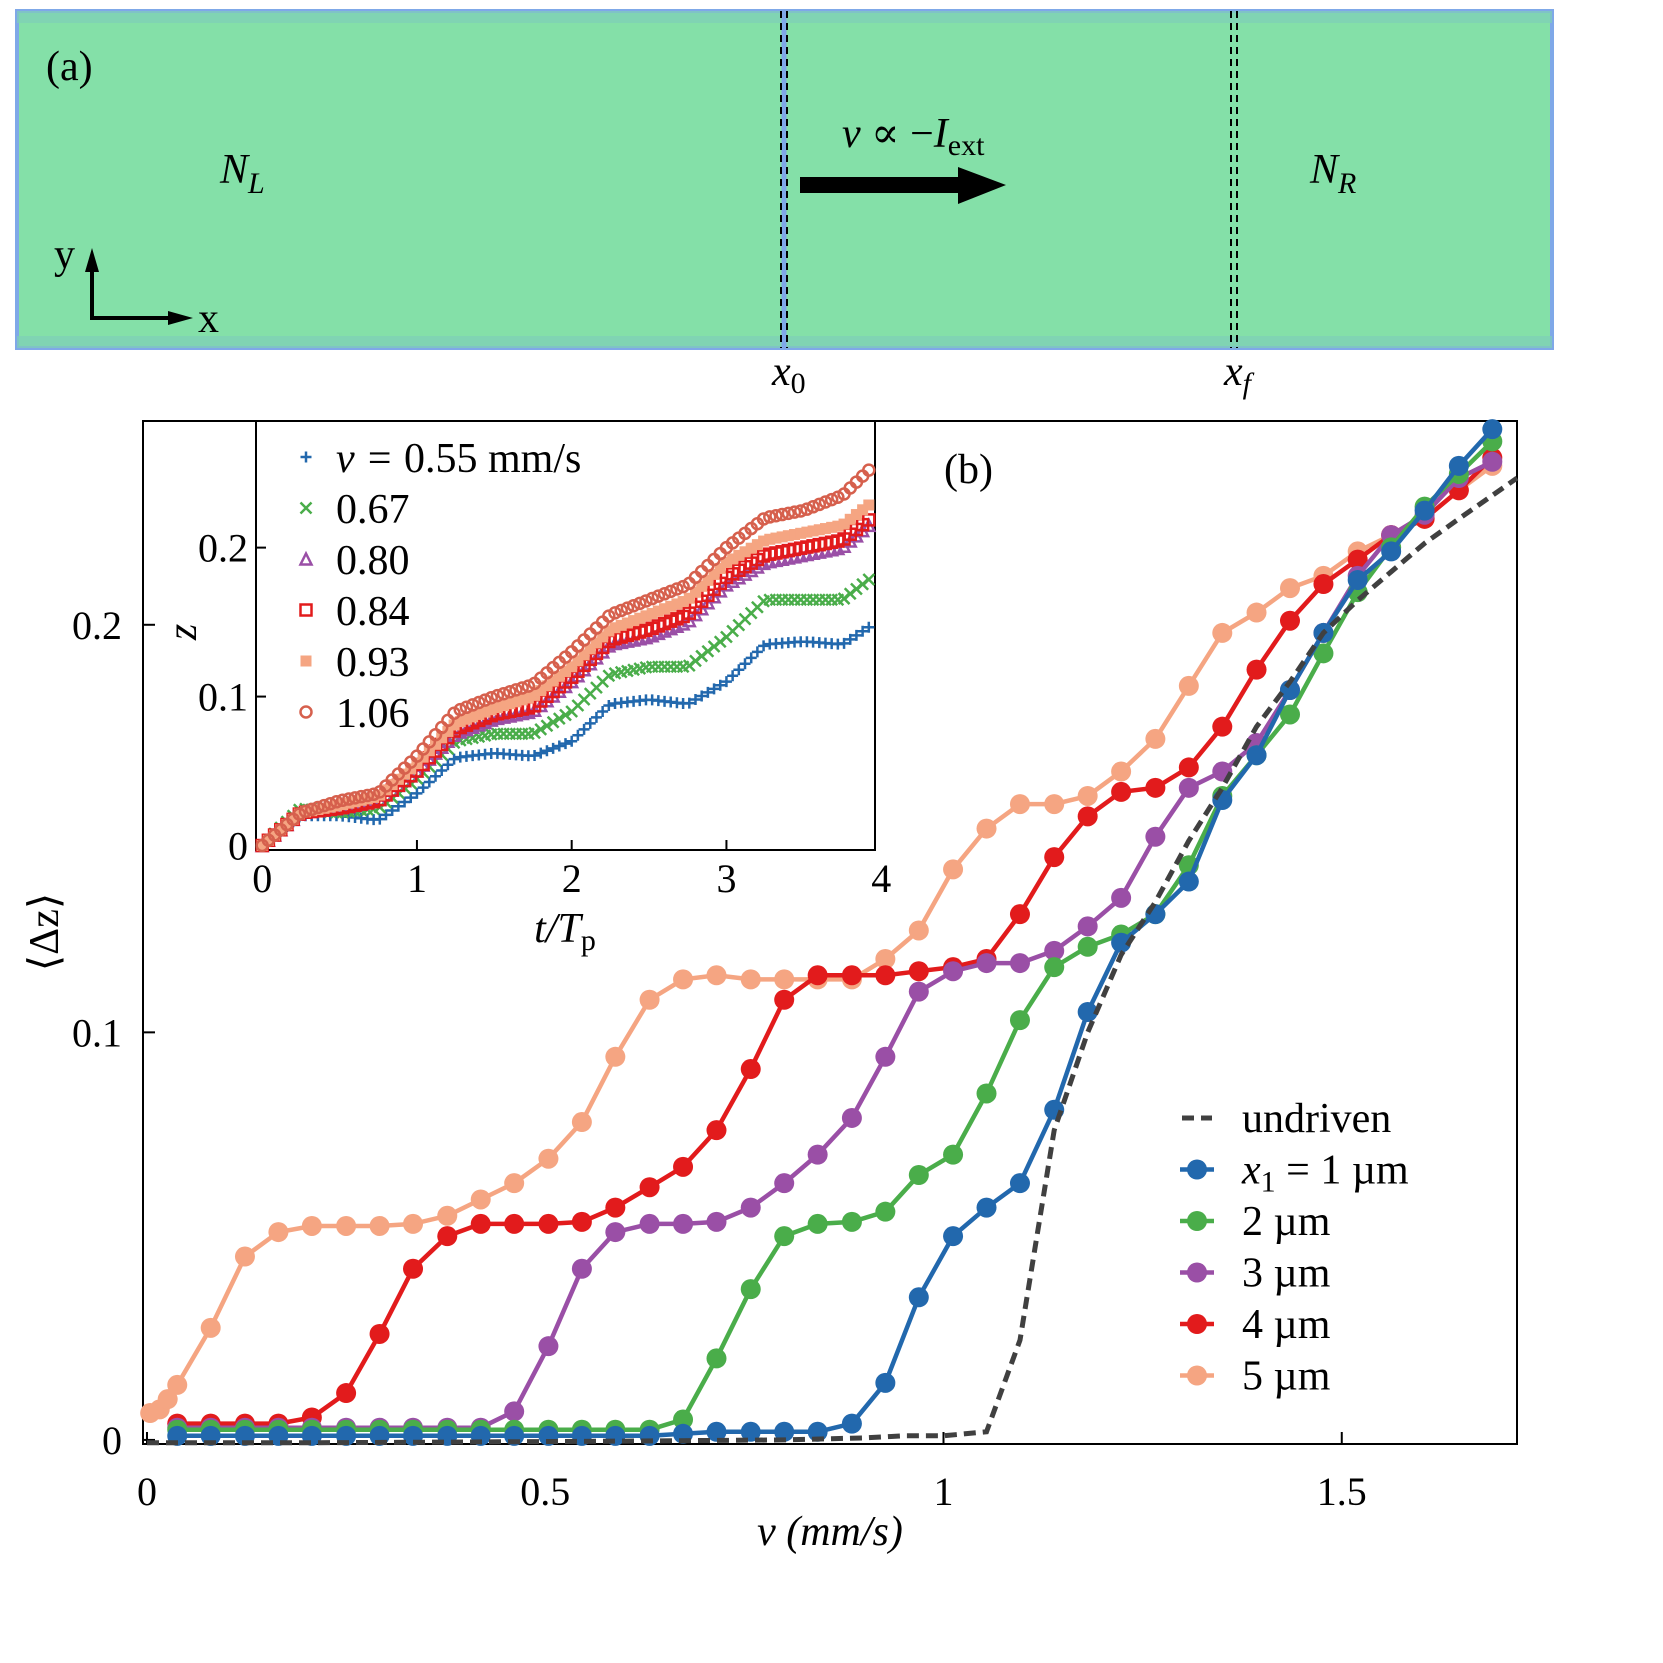 This screenshot has width=1663, height=1663. Describe the element at coordinates (545, 1491) in the screenshot. I see `main-x-tick-label: 0.5` at that location.